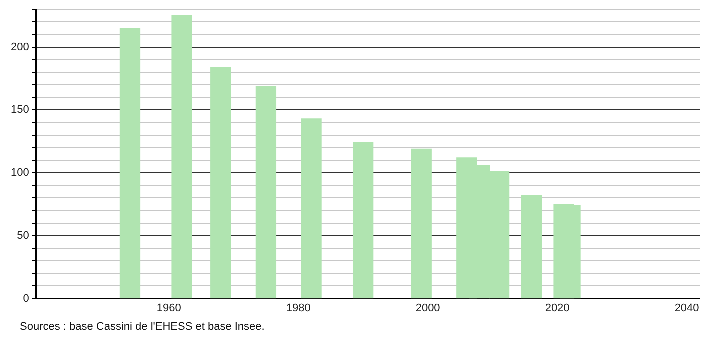  I want to click on y-tick-label: 150, so click(20, 110).